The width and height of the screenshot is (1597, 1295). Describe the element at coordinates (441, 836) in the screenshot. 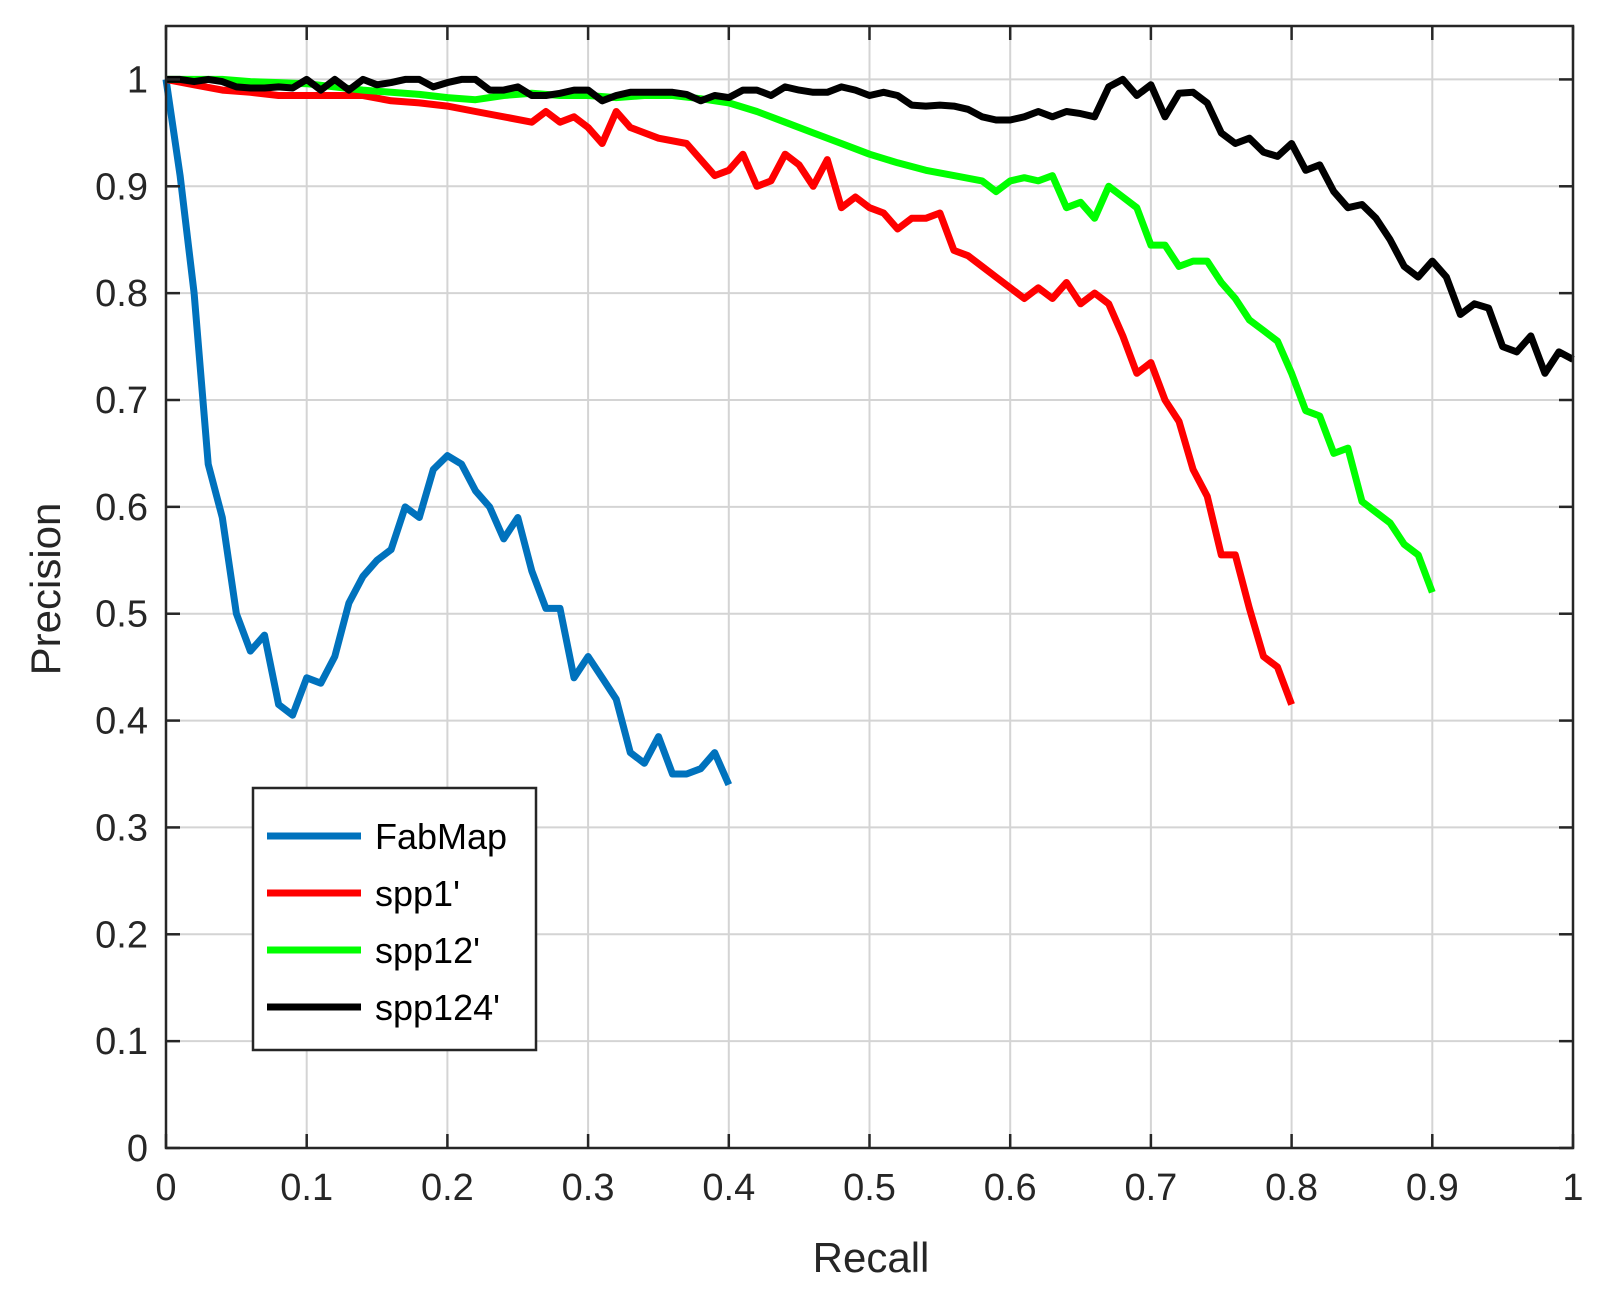

I see `legend-label: FabMap` at that location.